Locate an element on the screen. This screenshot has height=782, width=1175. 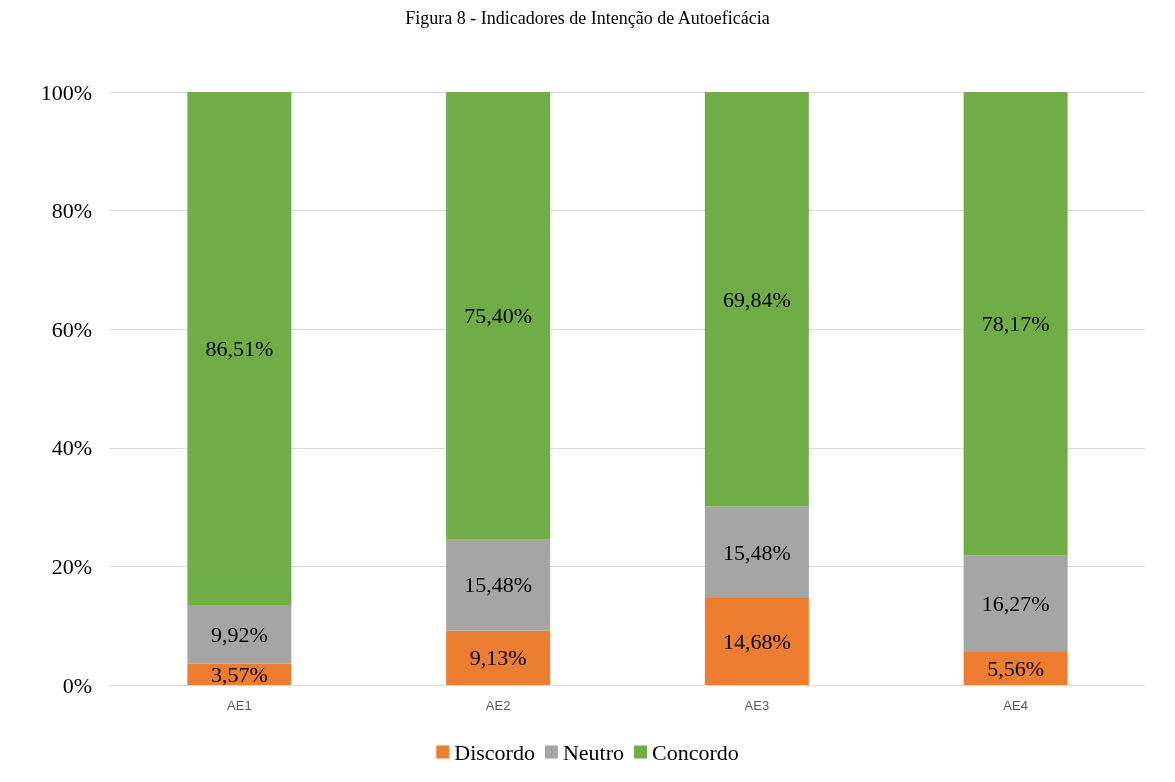
y-tick-label: 40% is located at coordinates (71, 448).